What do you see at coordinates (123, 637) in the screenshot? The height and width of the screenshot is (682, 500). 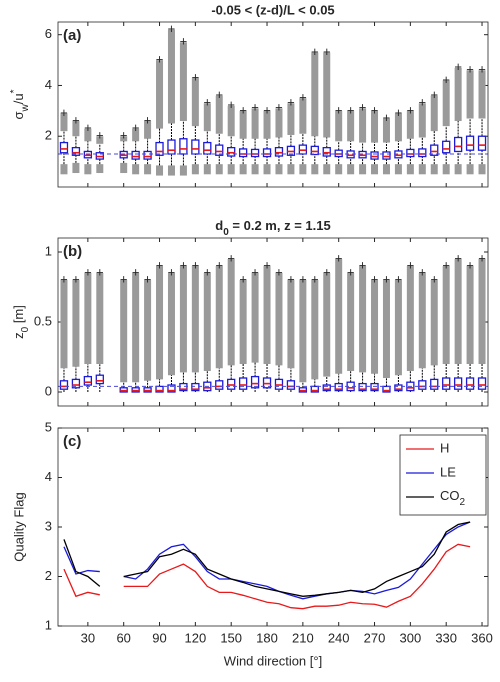 I see `x-tick-label: 60` at bounding box center [123, 637].